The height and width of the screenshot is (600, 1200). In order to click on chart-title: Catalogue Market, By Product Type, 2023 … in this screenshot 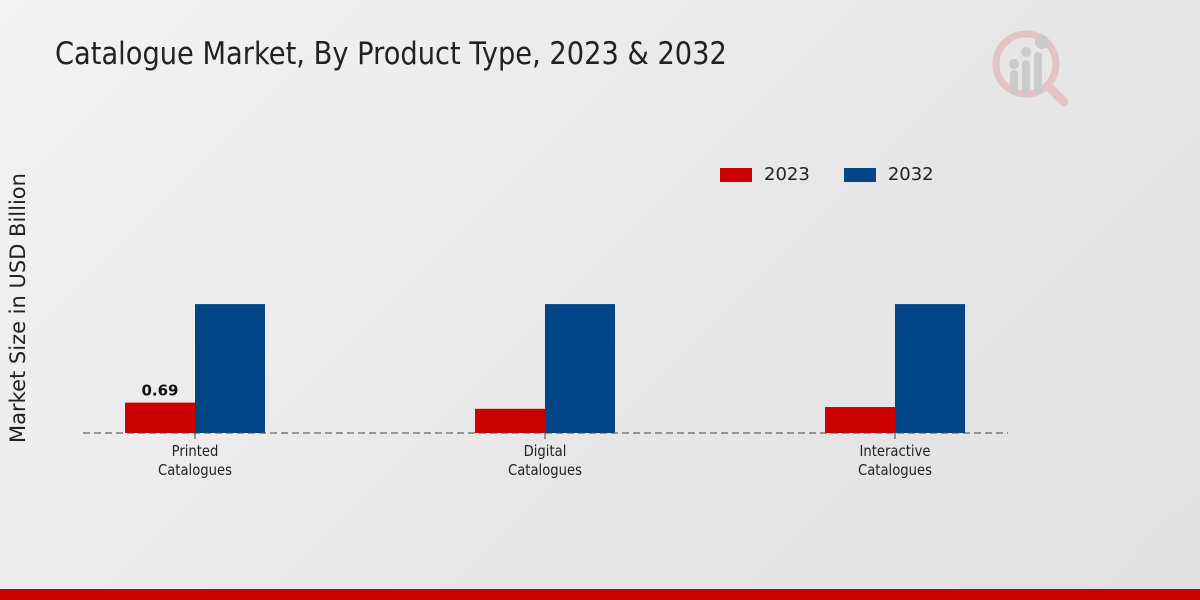, I will do `click(391, 54)`.